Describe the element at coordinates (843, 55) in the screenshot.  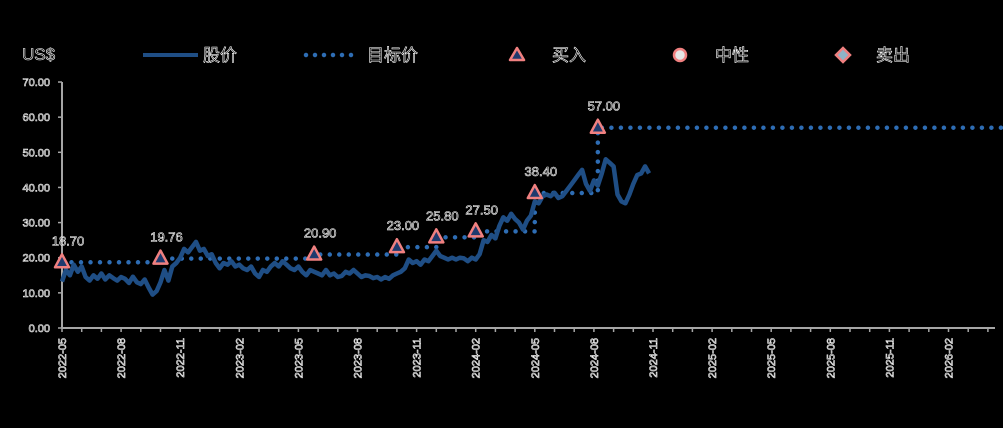
I see `legend-diamond-icon` at that location.